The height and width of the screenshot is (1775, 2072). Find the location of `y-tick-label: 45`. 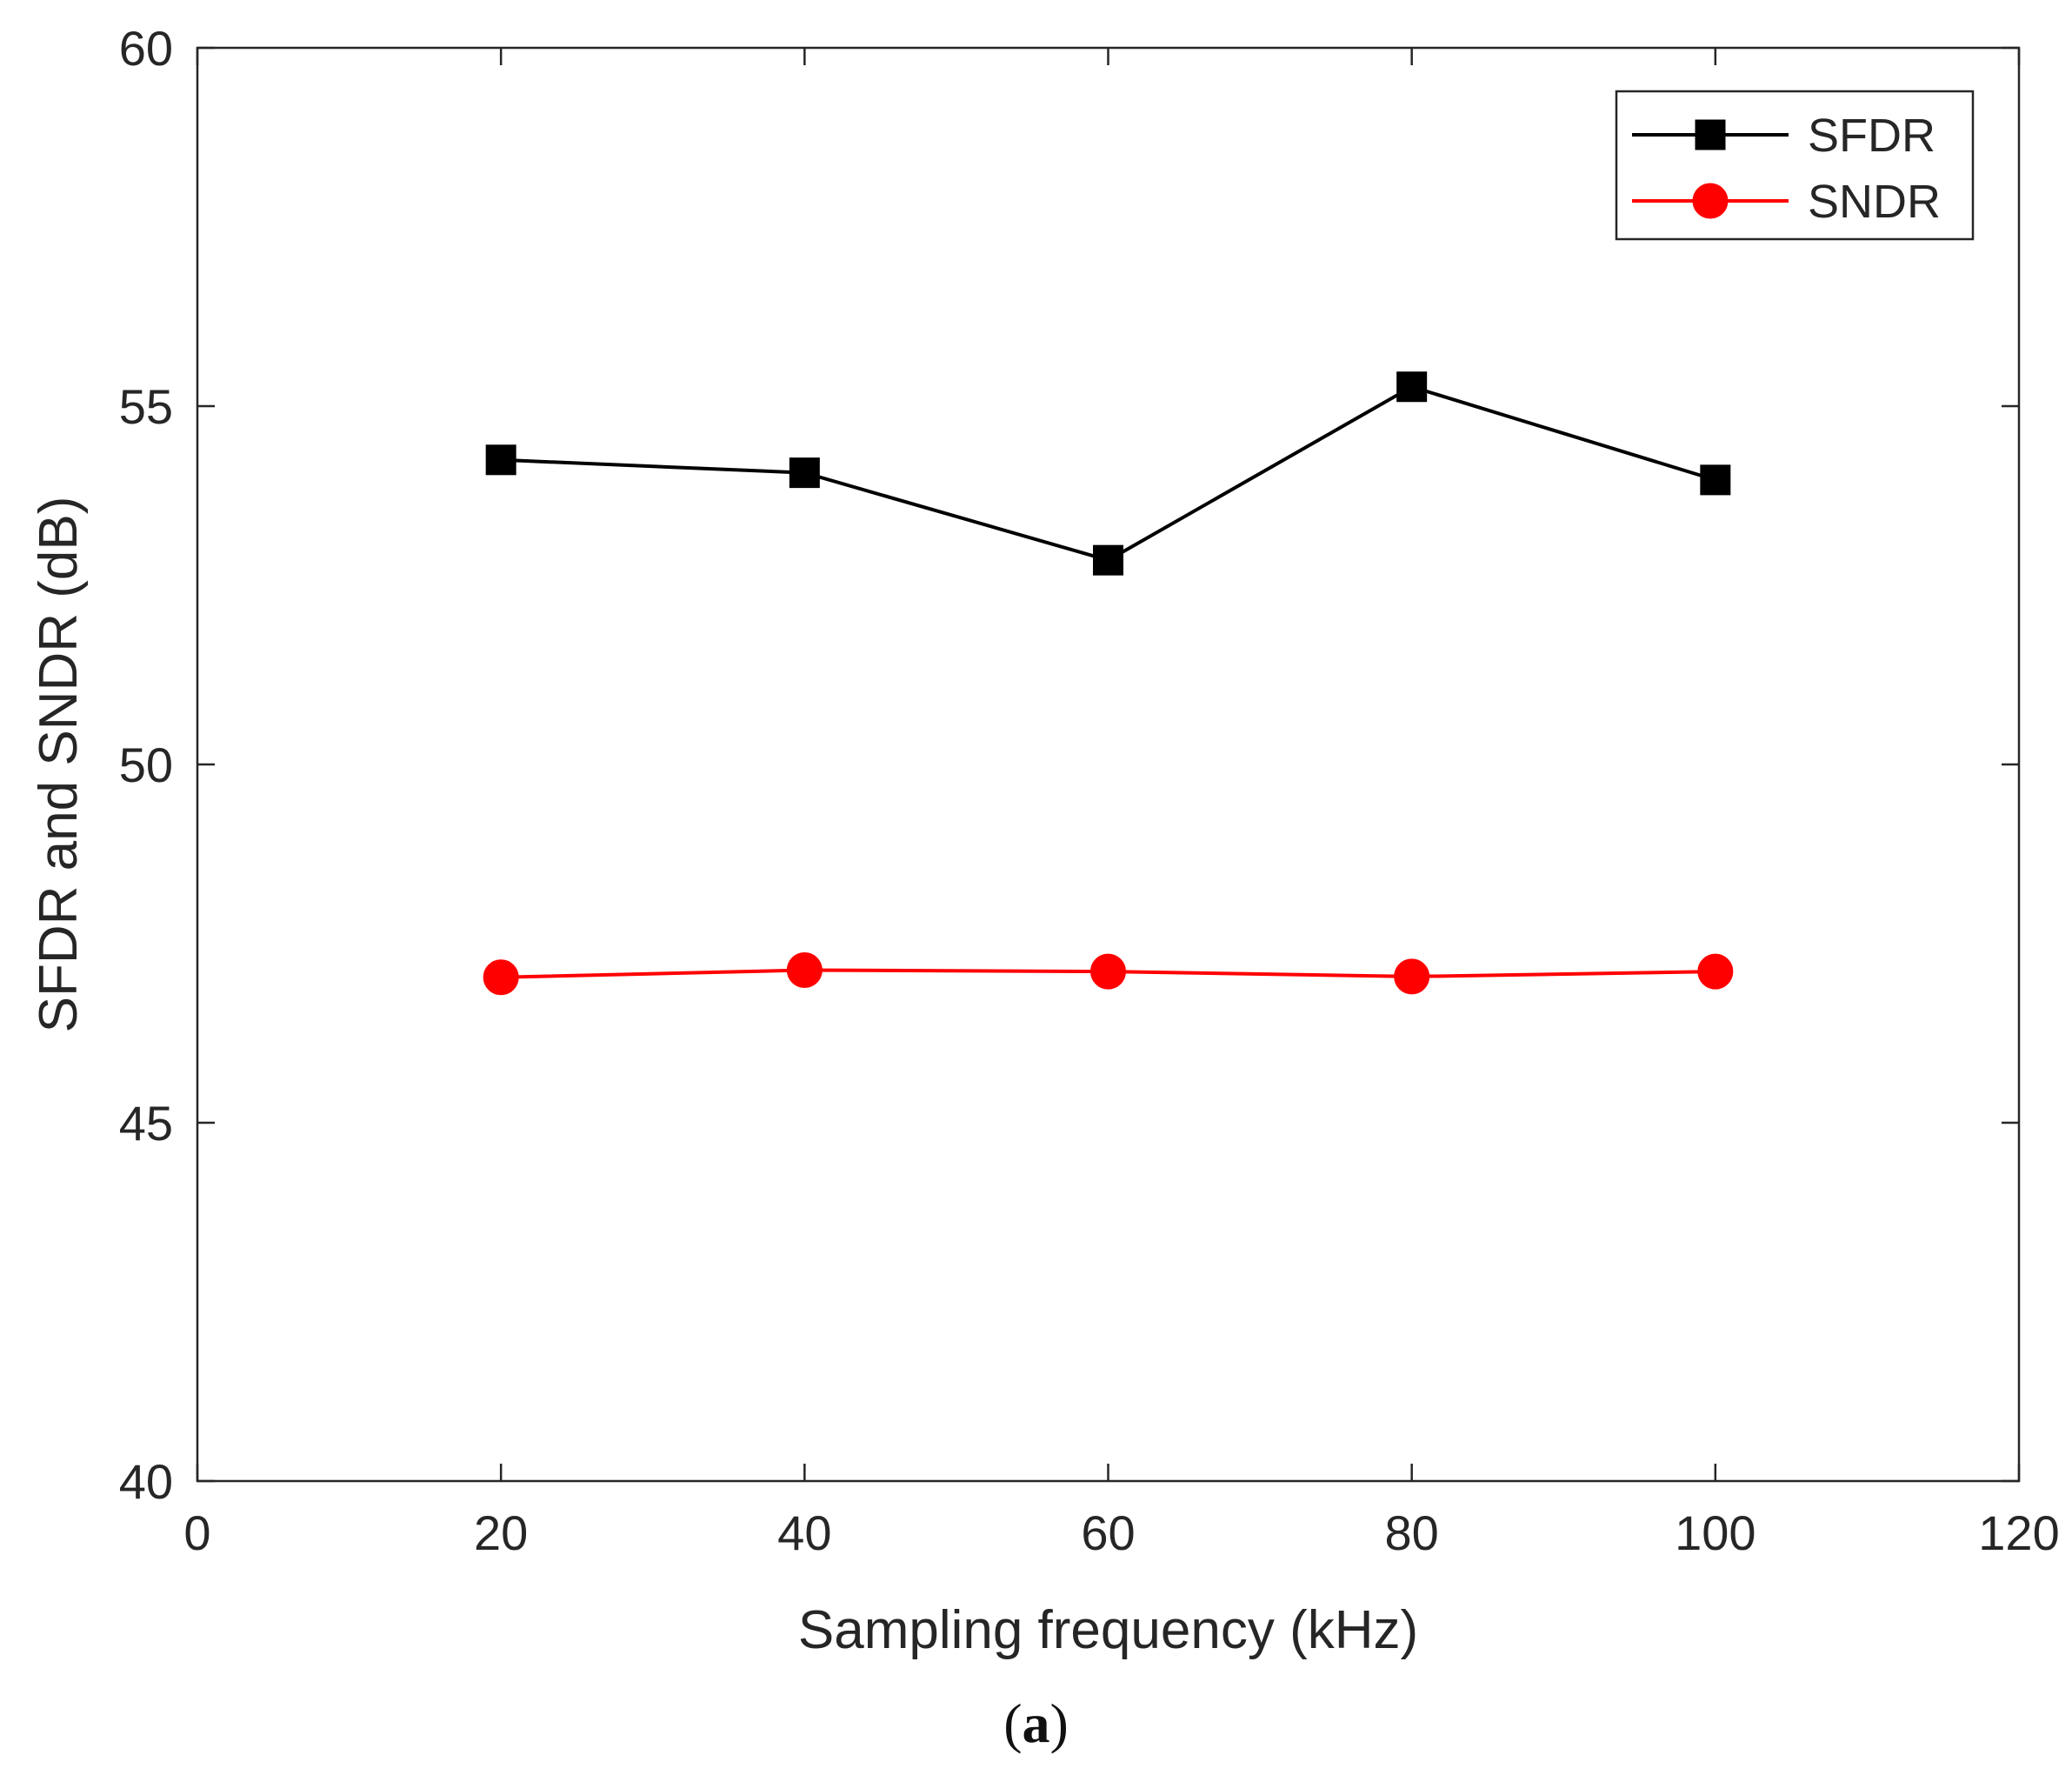

y-tick-label: 45 is located at coordinates (146, 1123).